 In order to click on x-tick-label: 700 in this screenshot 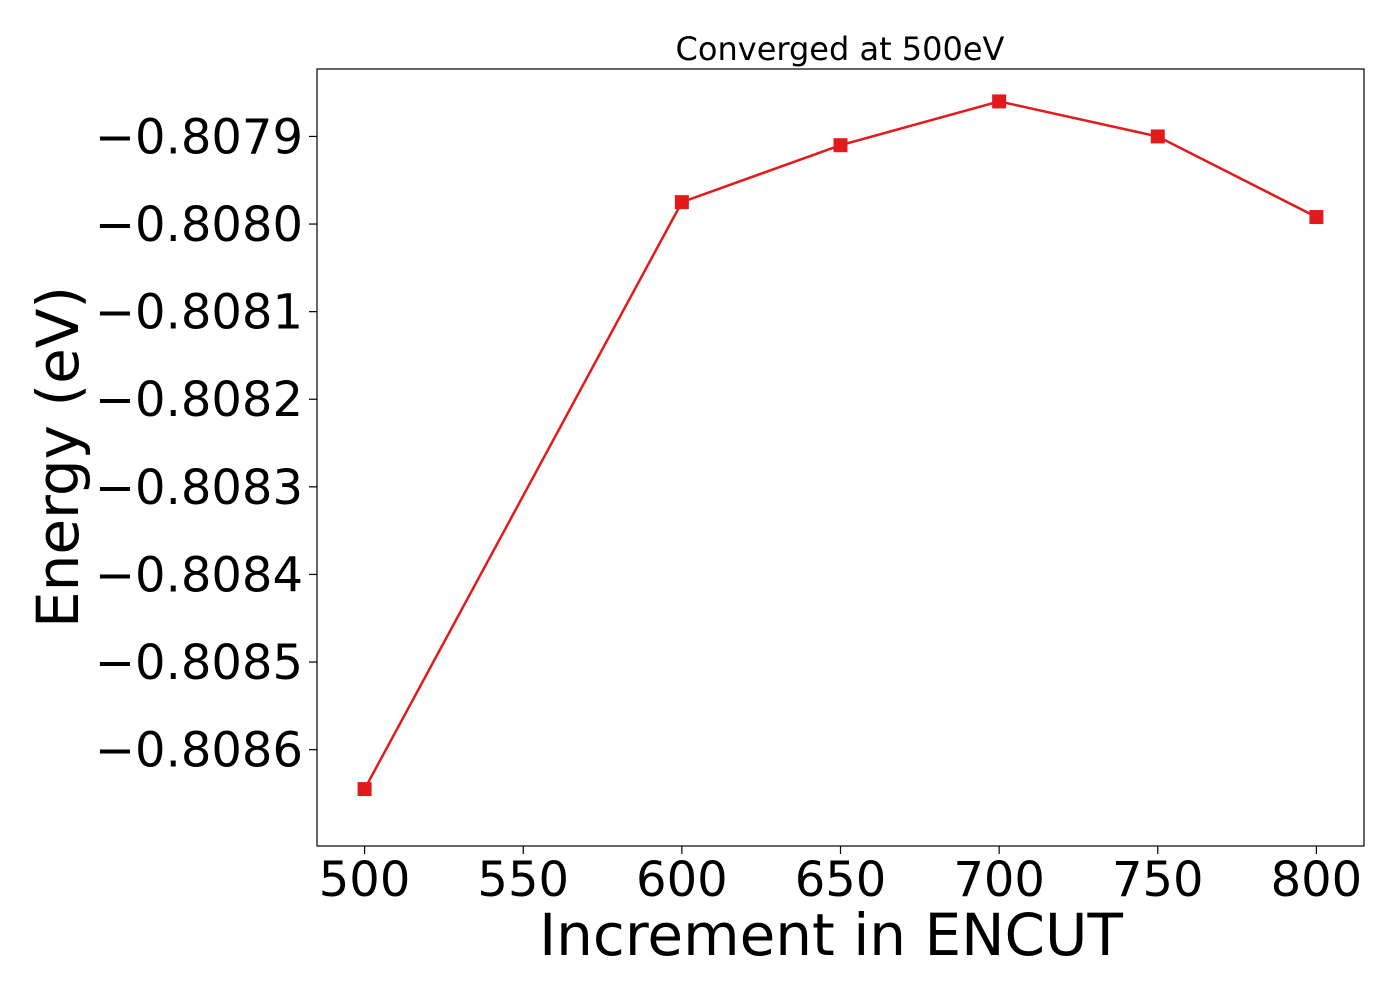, I will do `click(999, 880)`.